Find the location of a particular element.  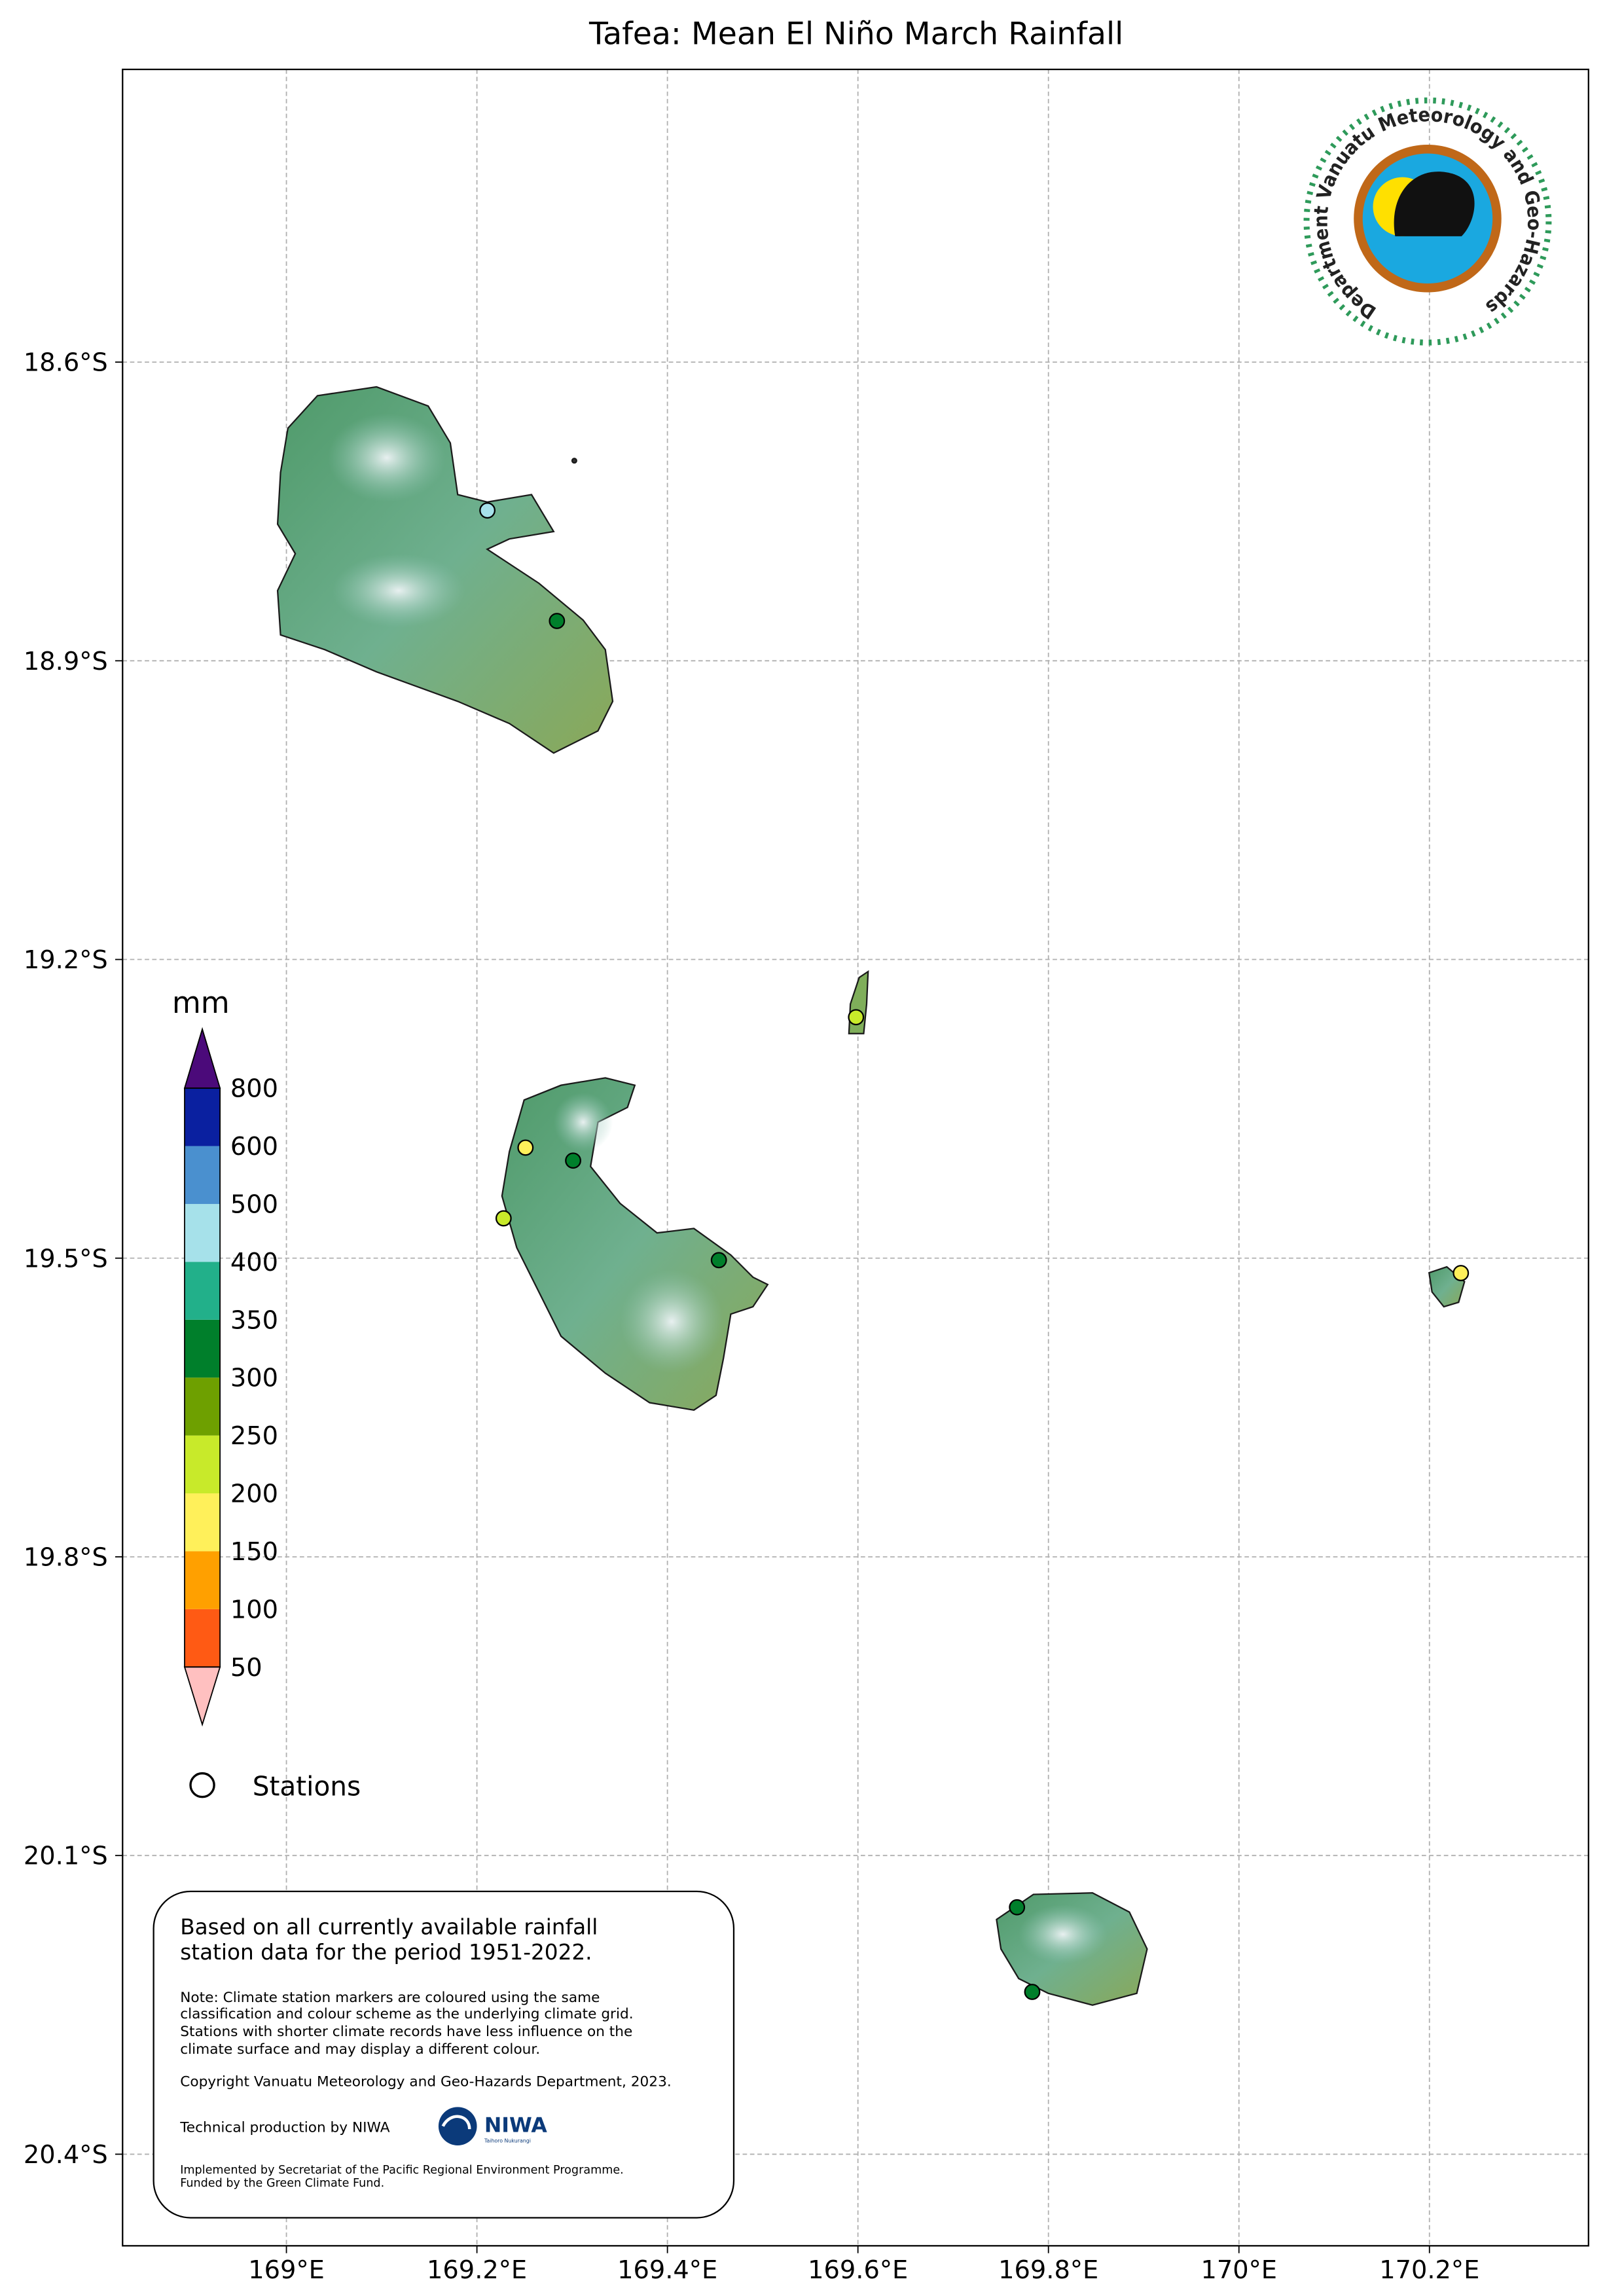

colorbar-label: 250 is located at coordinates (254, 1436).